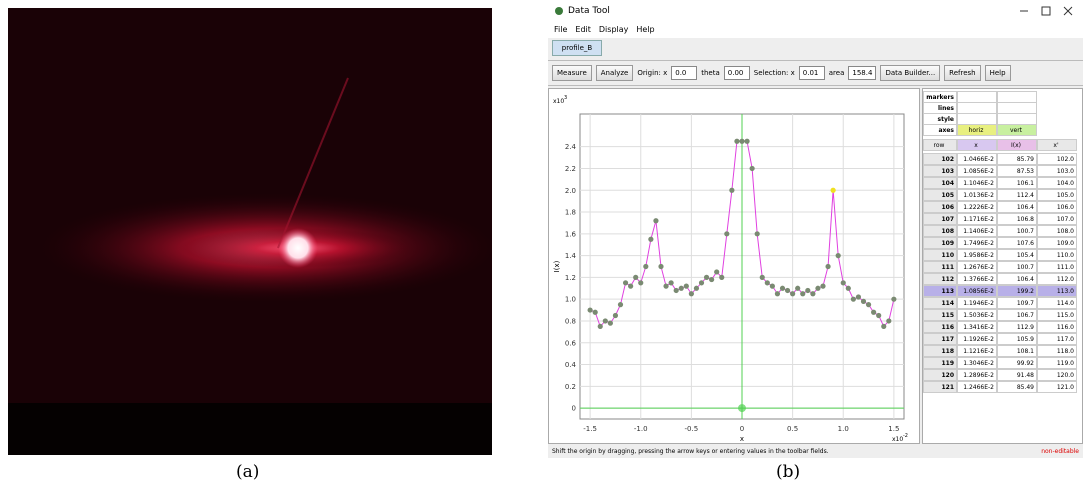 The width and height of the screenshot is (1083, 491). What do you see at coordinates (572, 73) in the screenshot?
I see `toolbar-button: Measure` at bounding box center [572, 73].